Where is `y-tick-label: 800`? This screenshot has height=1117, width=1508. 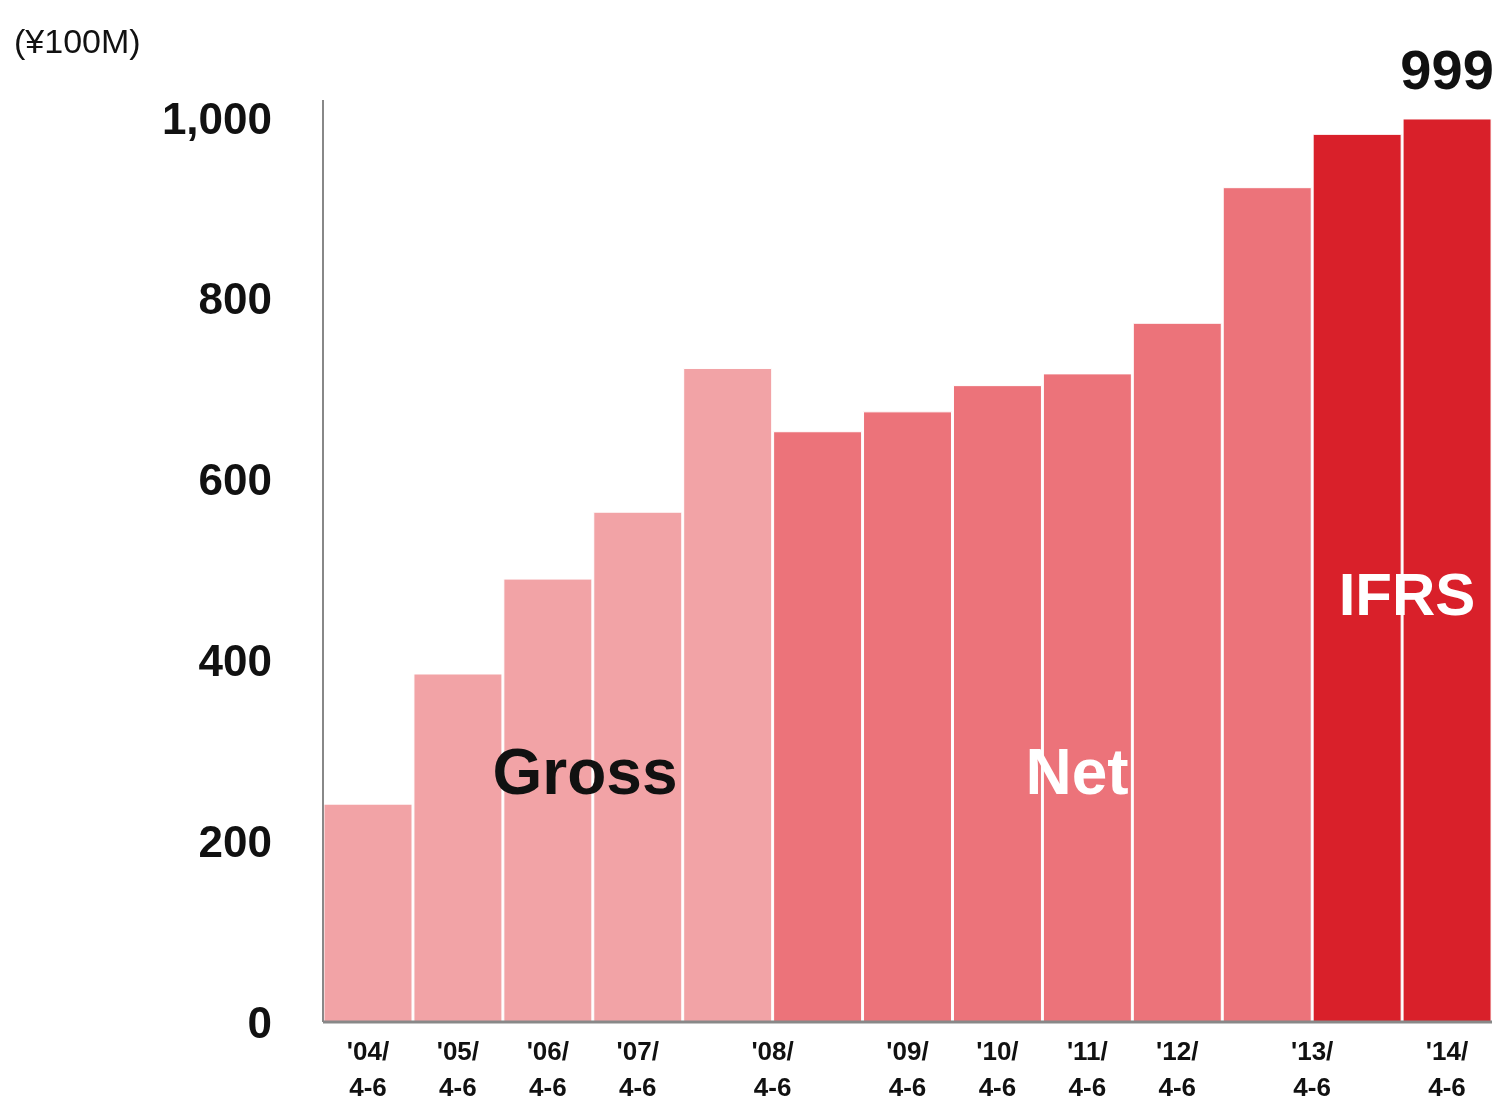 y-tick-label: 800 is located at coordinates (235, 299).